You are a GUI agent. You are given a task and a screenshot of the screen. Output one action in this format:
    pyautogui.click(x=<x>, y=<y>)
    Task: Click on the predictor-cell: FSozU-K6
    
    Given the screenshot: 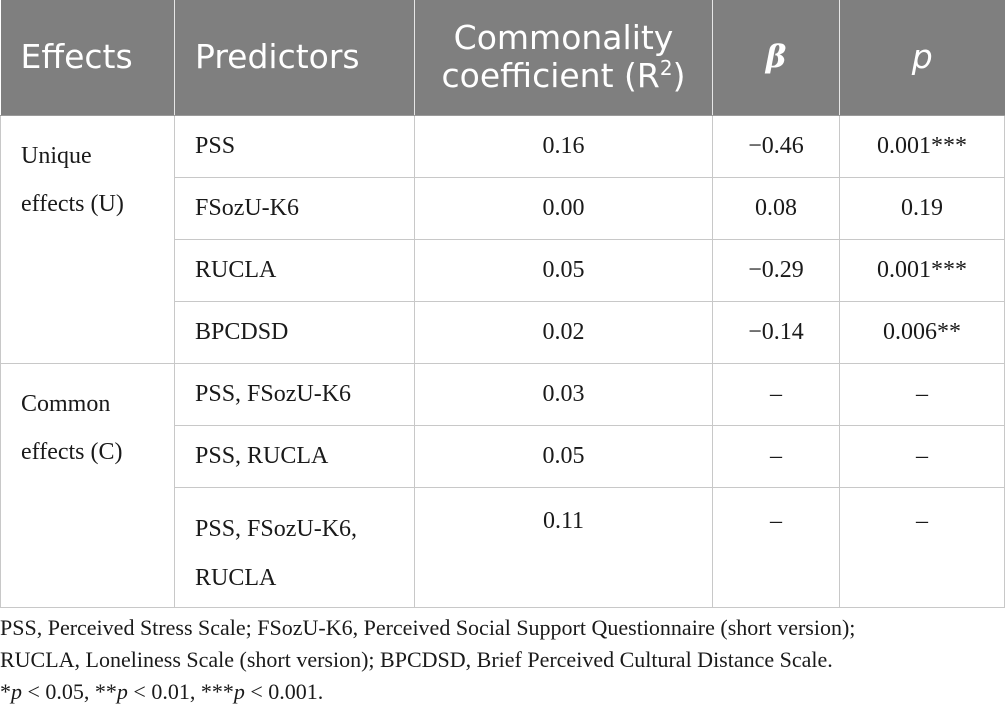 What is the action you would take?
    pyautogui.click(x=294, y=208)
    